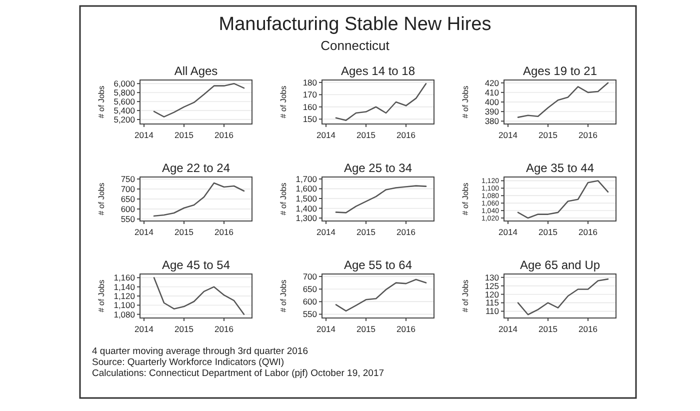  What do you see at coordinates (238, 373) in the screenshot?
I see `text: Calculations: Connecticut Department of Labor (pjf) October 19, 2017` at bounding box center [238, 373].